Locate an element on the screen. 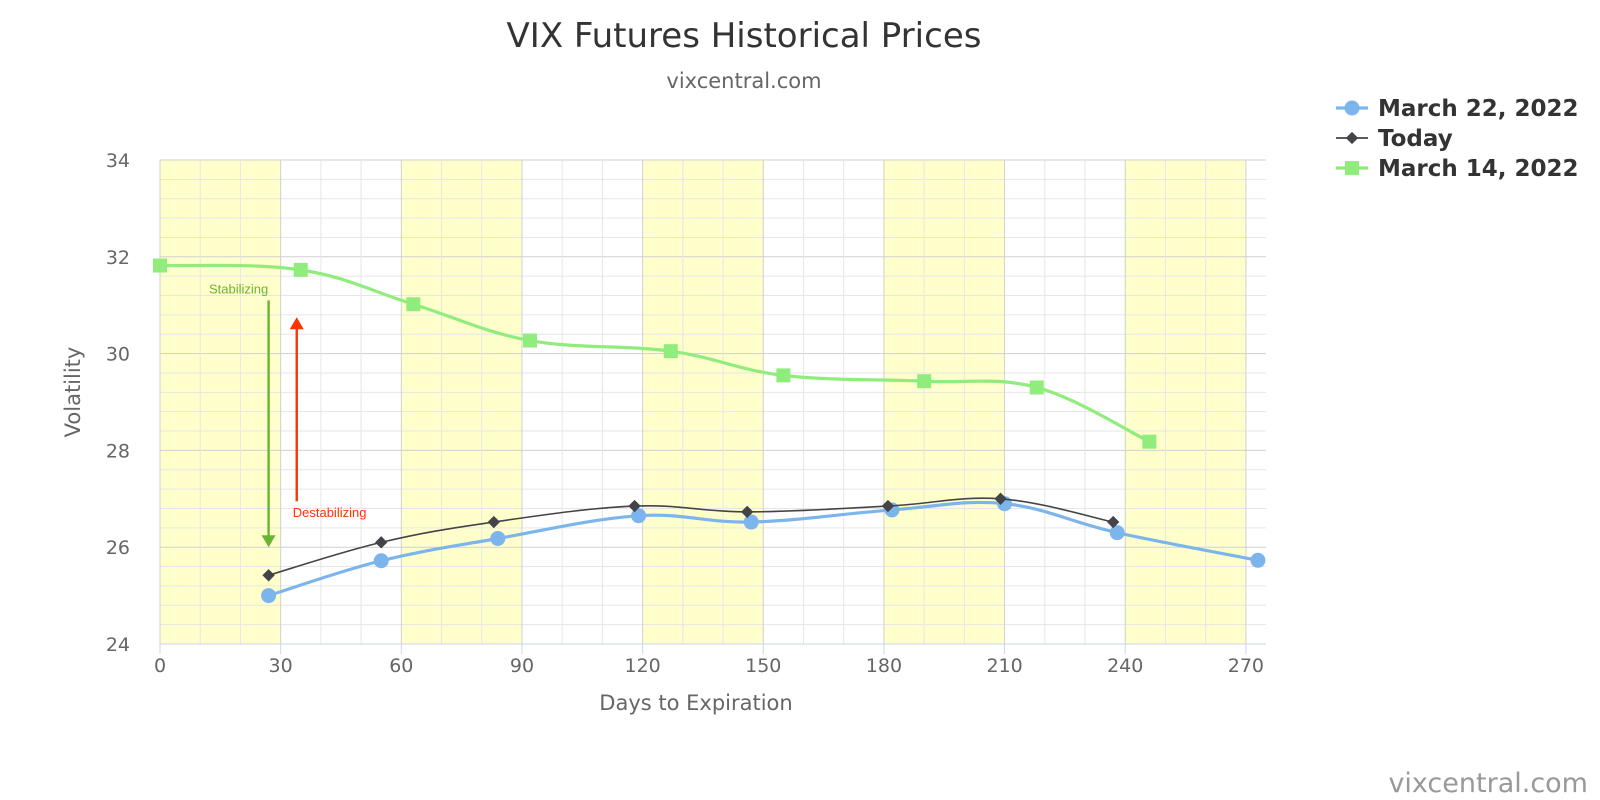 Image resolution: width=1600 pixels, height=800 pixels. chart-title: VIX Futures Historical Prices is located at coordinates (744, 36).